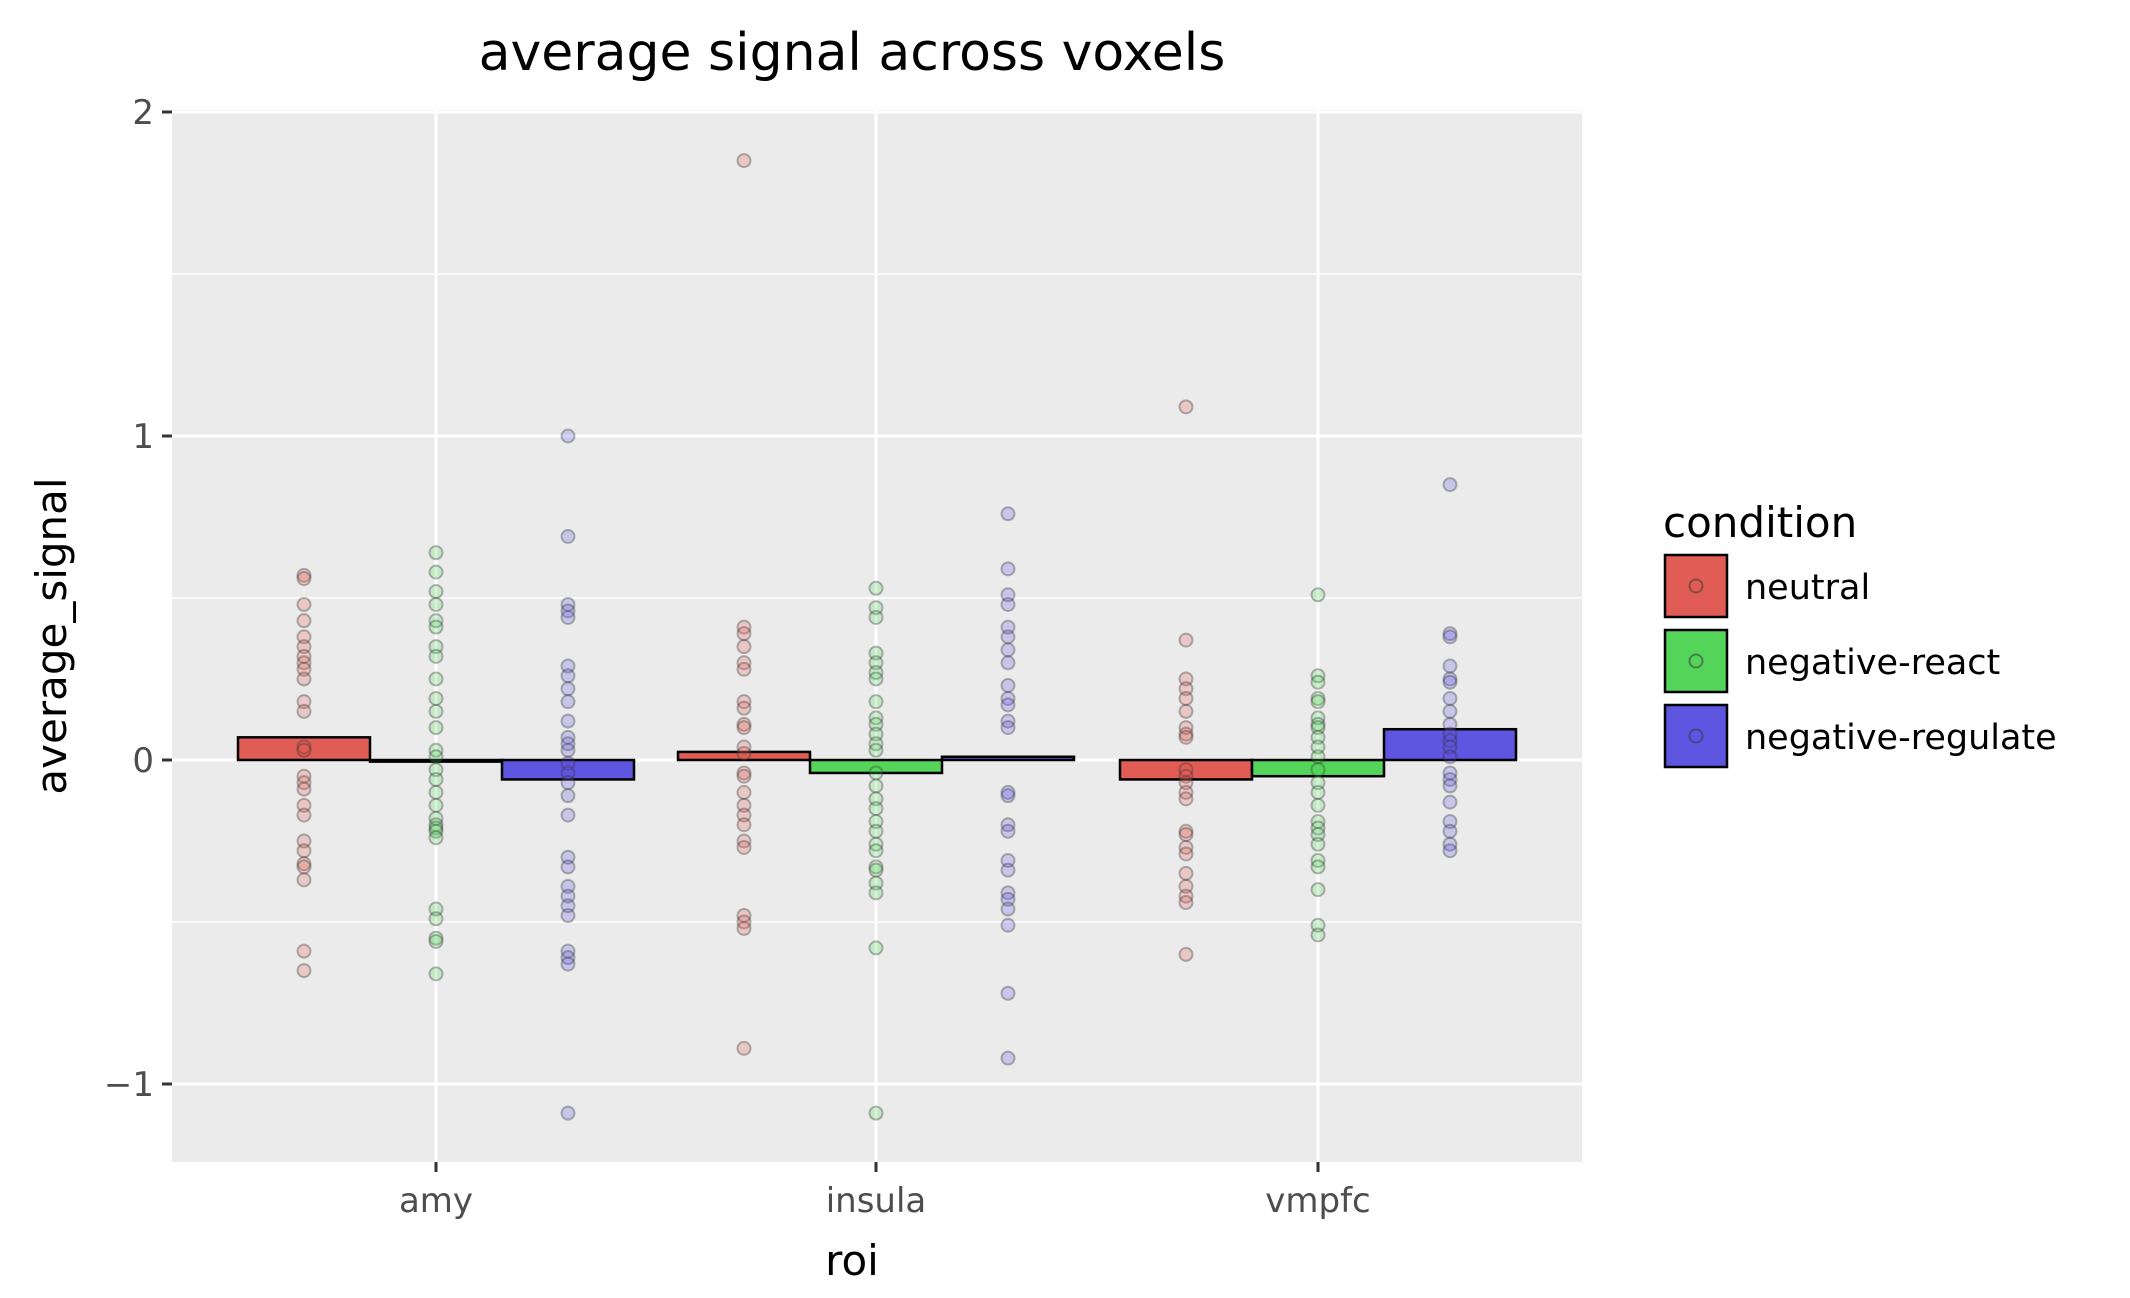  I want to click on y-tick-label-3: 2, so click(143, 113).